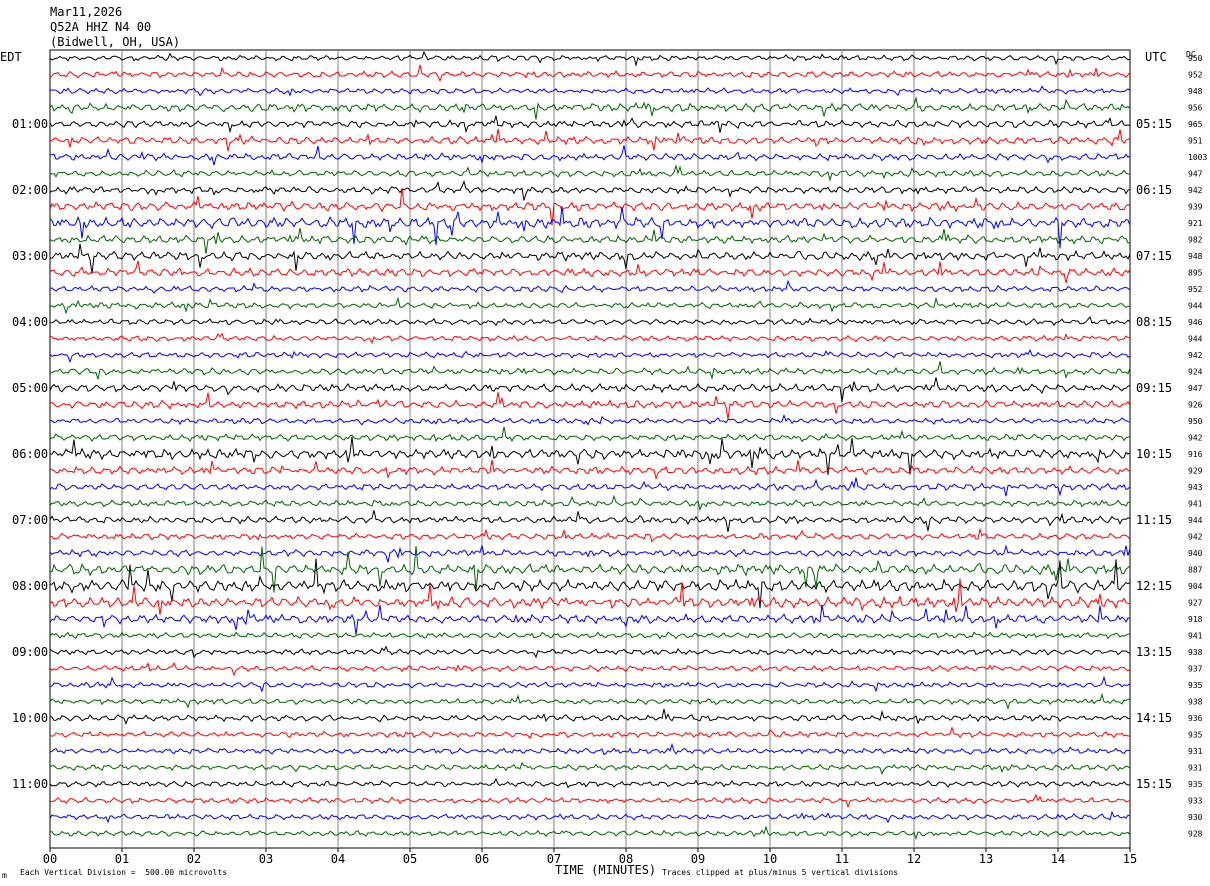  What do you see at coordinates (1154, 586) in the screenshot?
I see `right-hour-label: 12:15` at bounding box center [1154, 586].